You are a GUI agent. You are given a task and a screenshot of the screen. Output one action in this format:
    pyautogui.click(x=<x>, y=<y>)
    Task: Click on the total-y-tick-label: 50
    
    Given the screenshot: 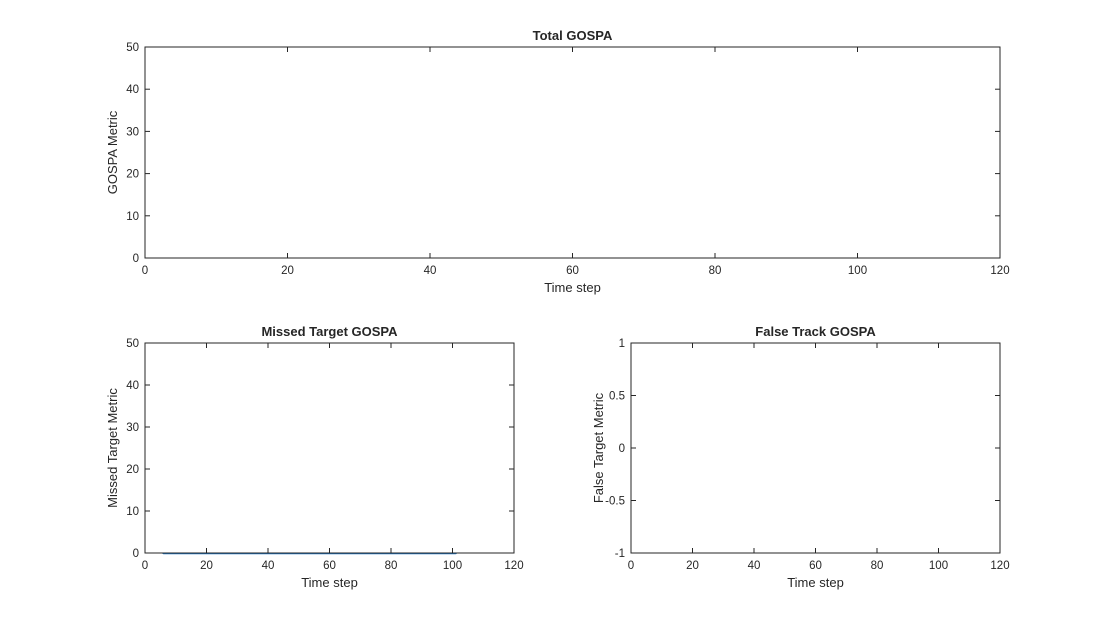 What is the action you would take?
    pyautogui.click(x=132, y=48)
    